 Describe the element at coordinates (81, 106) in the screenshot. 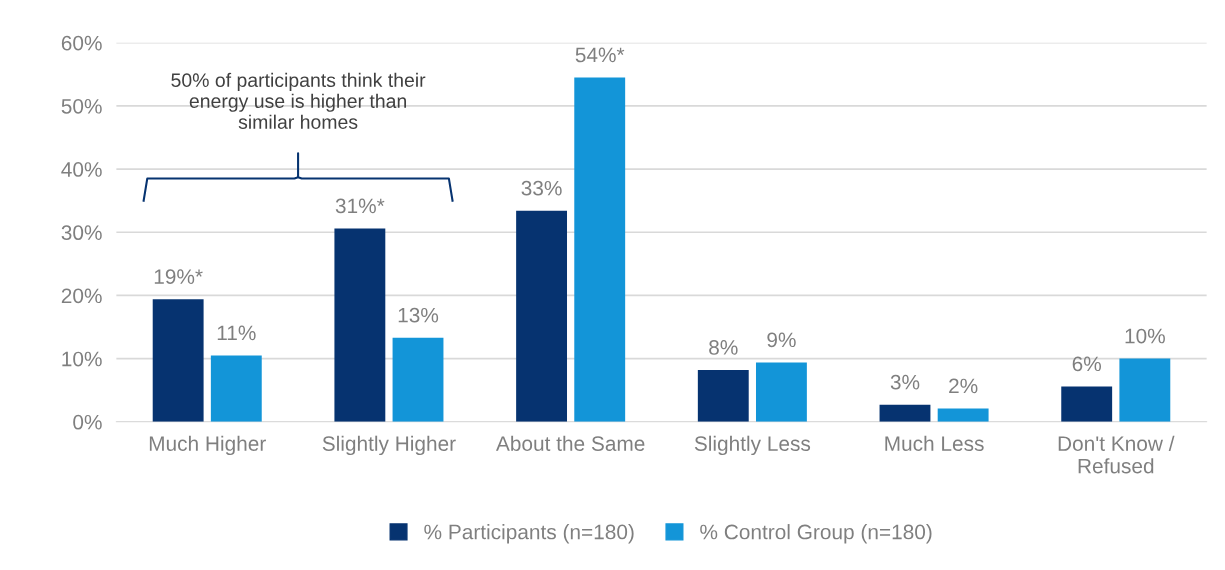

I see `y-tick-label: 50%` at that location.